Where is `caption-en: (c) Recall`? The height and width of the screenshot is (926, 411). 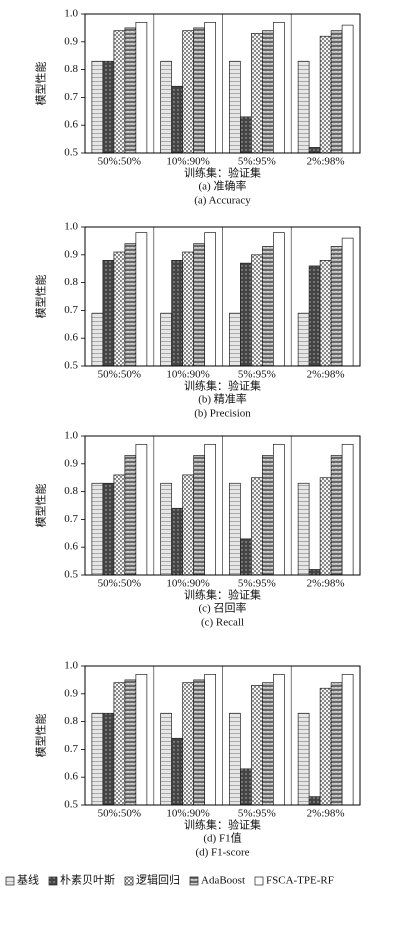
caption-en: (c) Recall is located at coordinates (222, 623).